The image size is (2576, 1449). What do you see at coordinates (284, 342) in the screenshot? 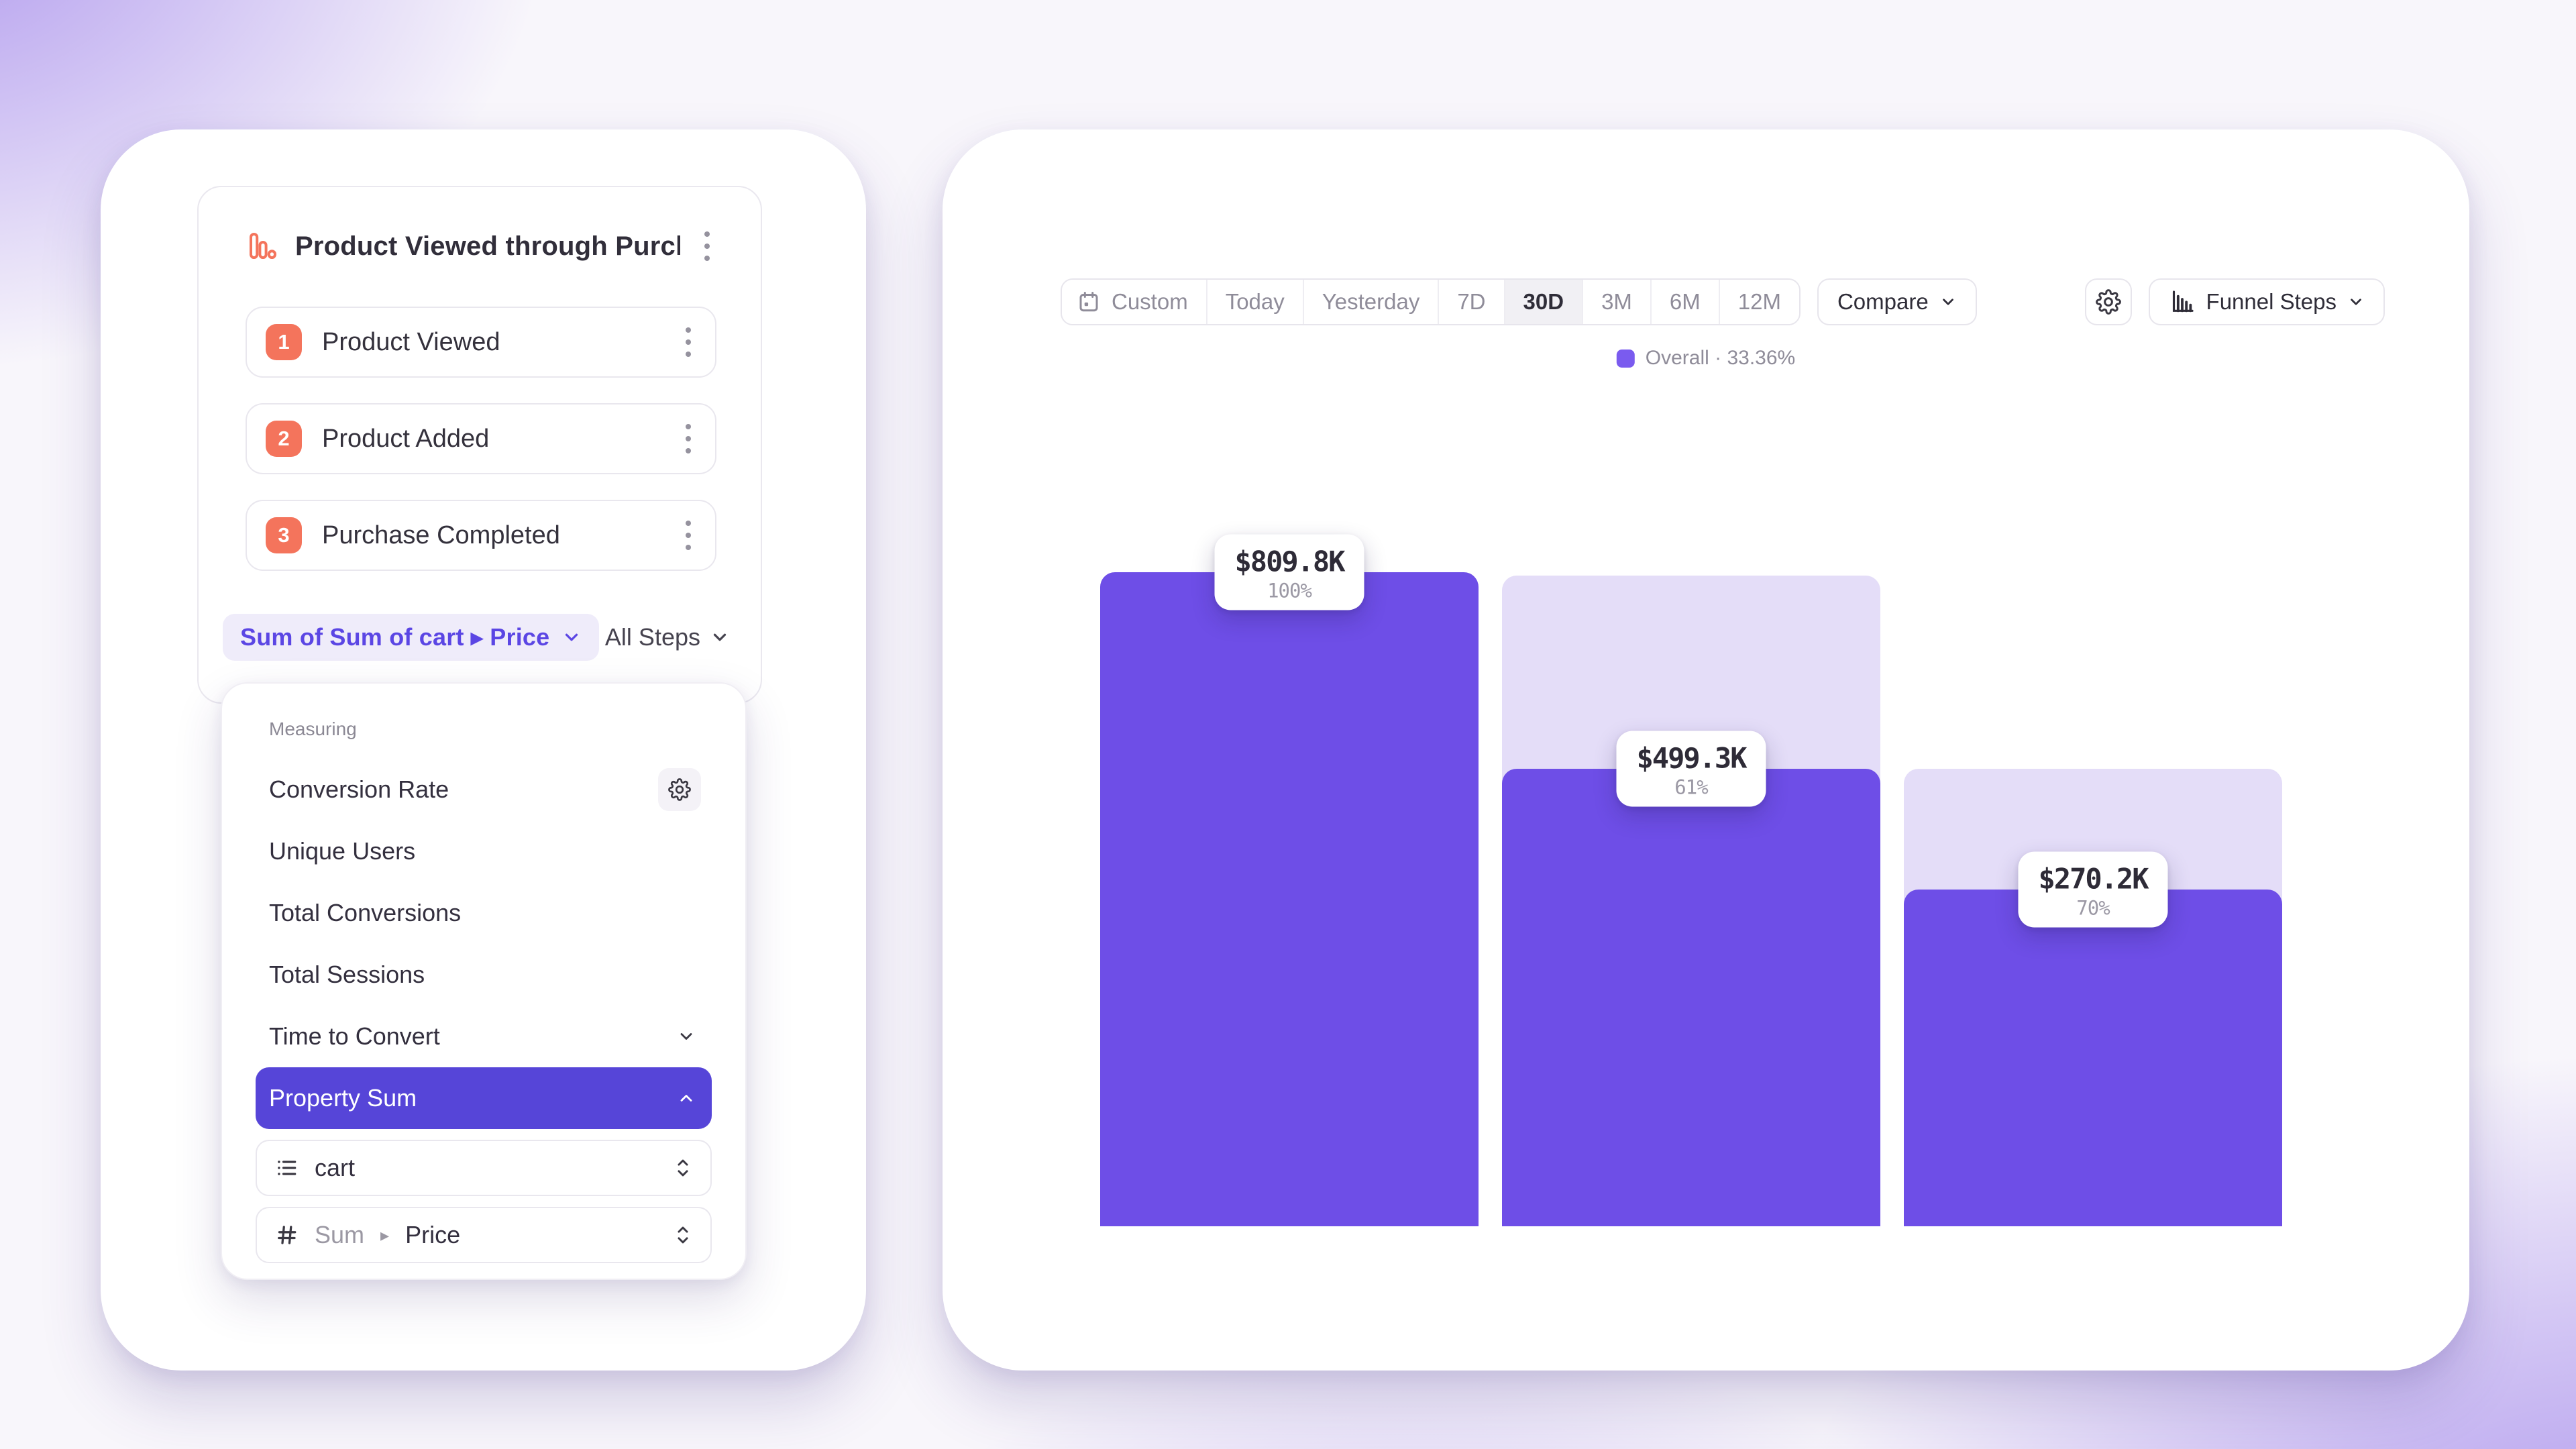
I see `step-1-badge: 1` at bounding box center [284, 342].